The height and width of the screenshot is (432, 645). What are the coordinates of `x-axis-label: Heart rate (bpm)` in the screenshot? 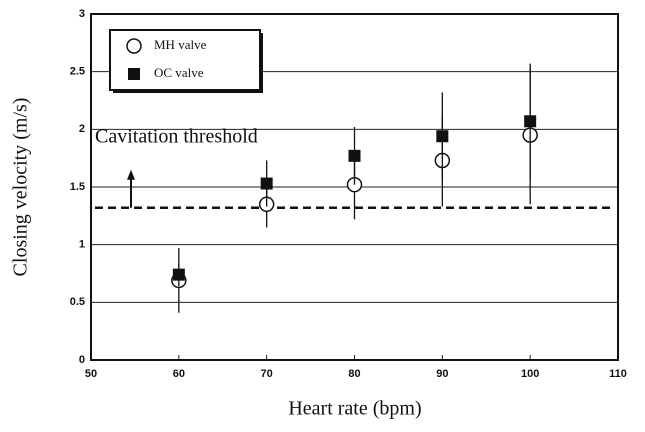 It's located at (354, 409).